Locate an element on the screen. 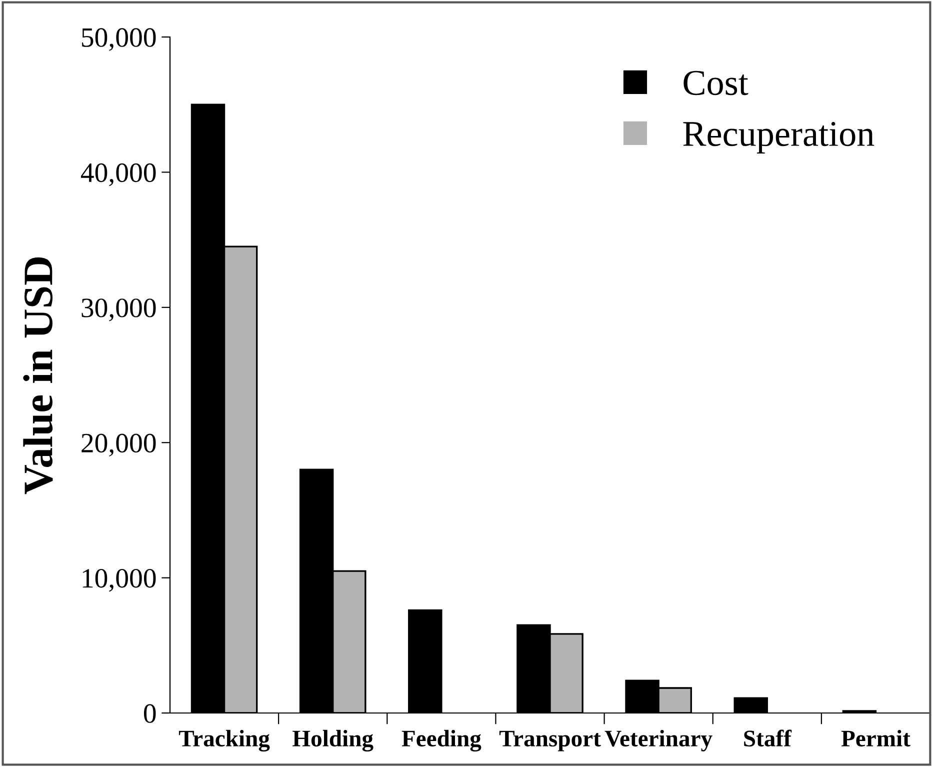 Image resolution: width=933 pixels, height=767 pixels. y-tick-label: 10,000 is located at coordinates (119, 580).